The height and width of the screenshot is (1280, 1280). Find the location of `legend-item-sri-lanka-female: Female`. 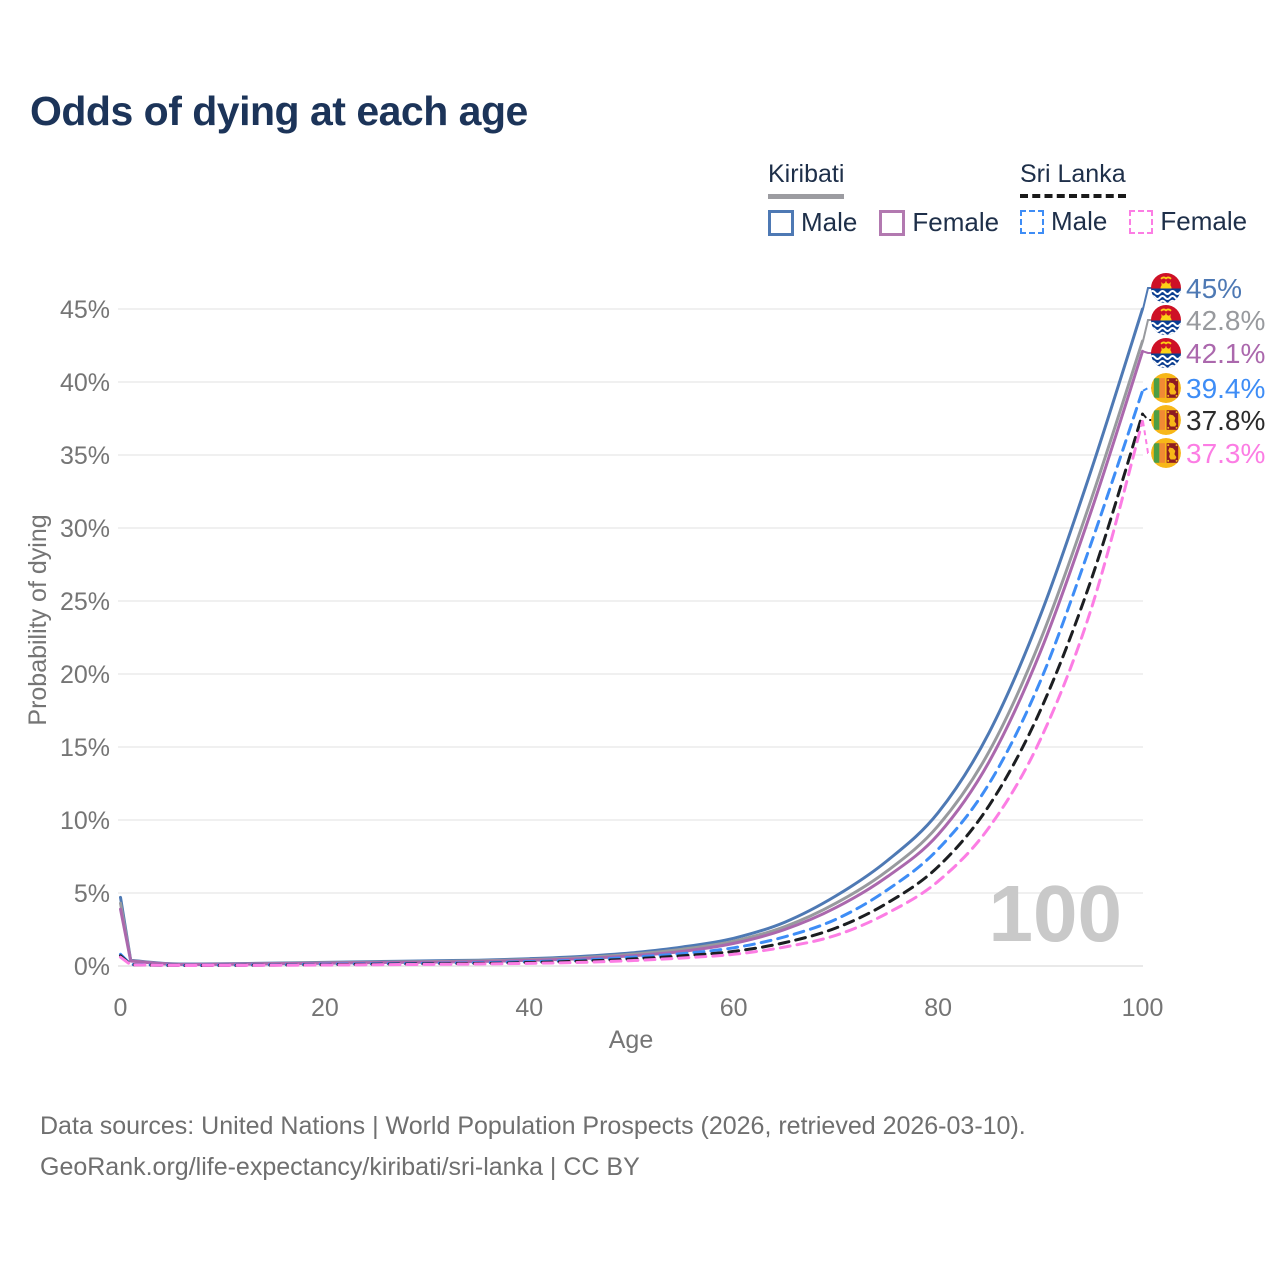

legend-item-sri-lanka-female: Female is located at coordinates (1188, 221).